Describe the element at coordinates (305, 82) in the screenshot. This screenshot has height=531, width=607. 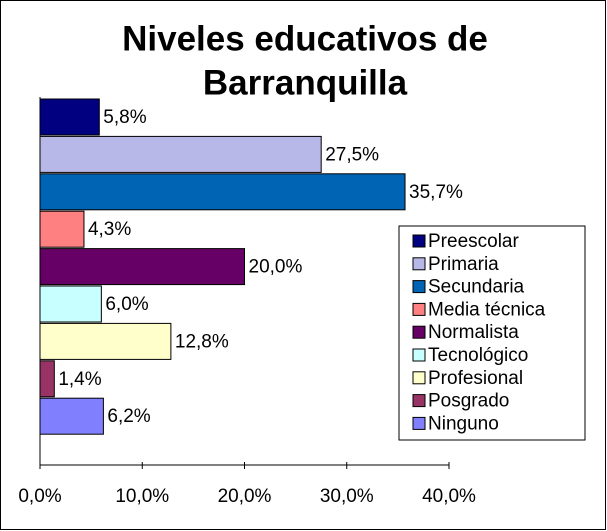
I see `chart-title: Barranquilla` at that location.